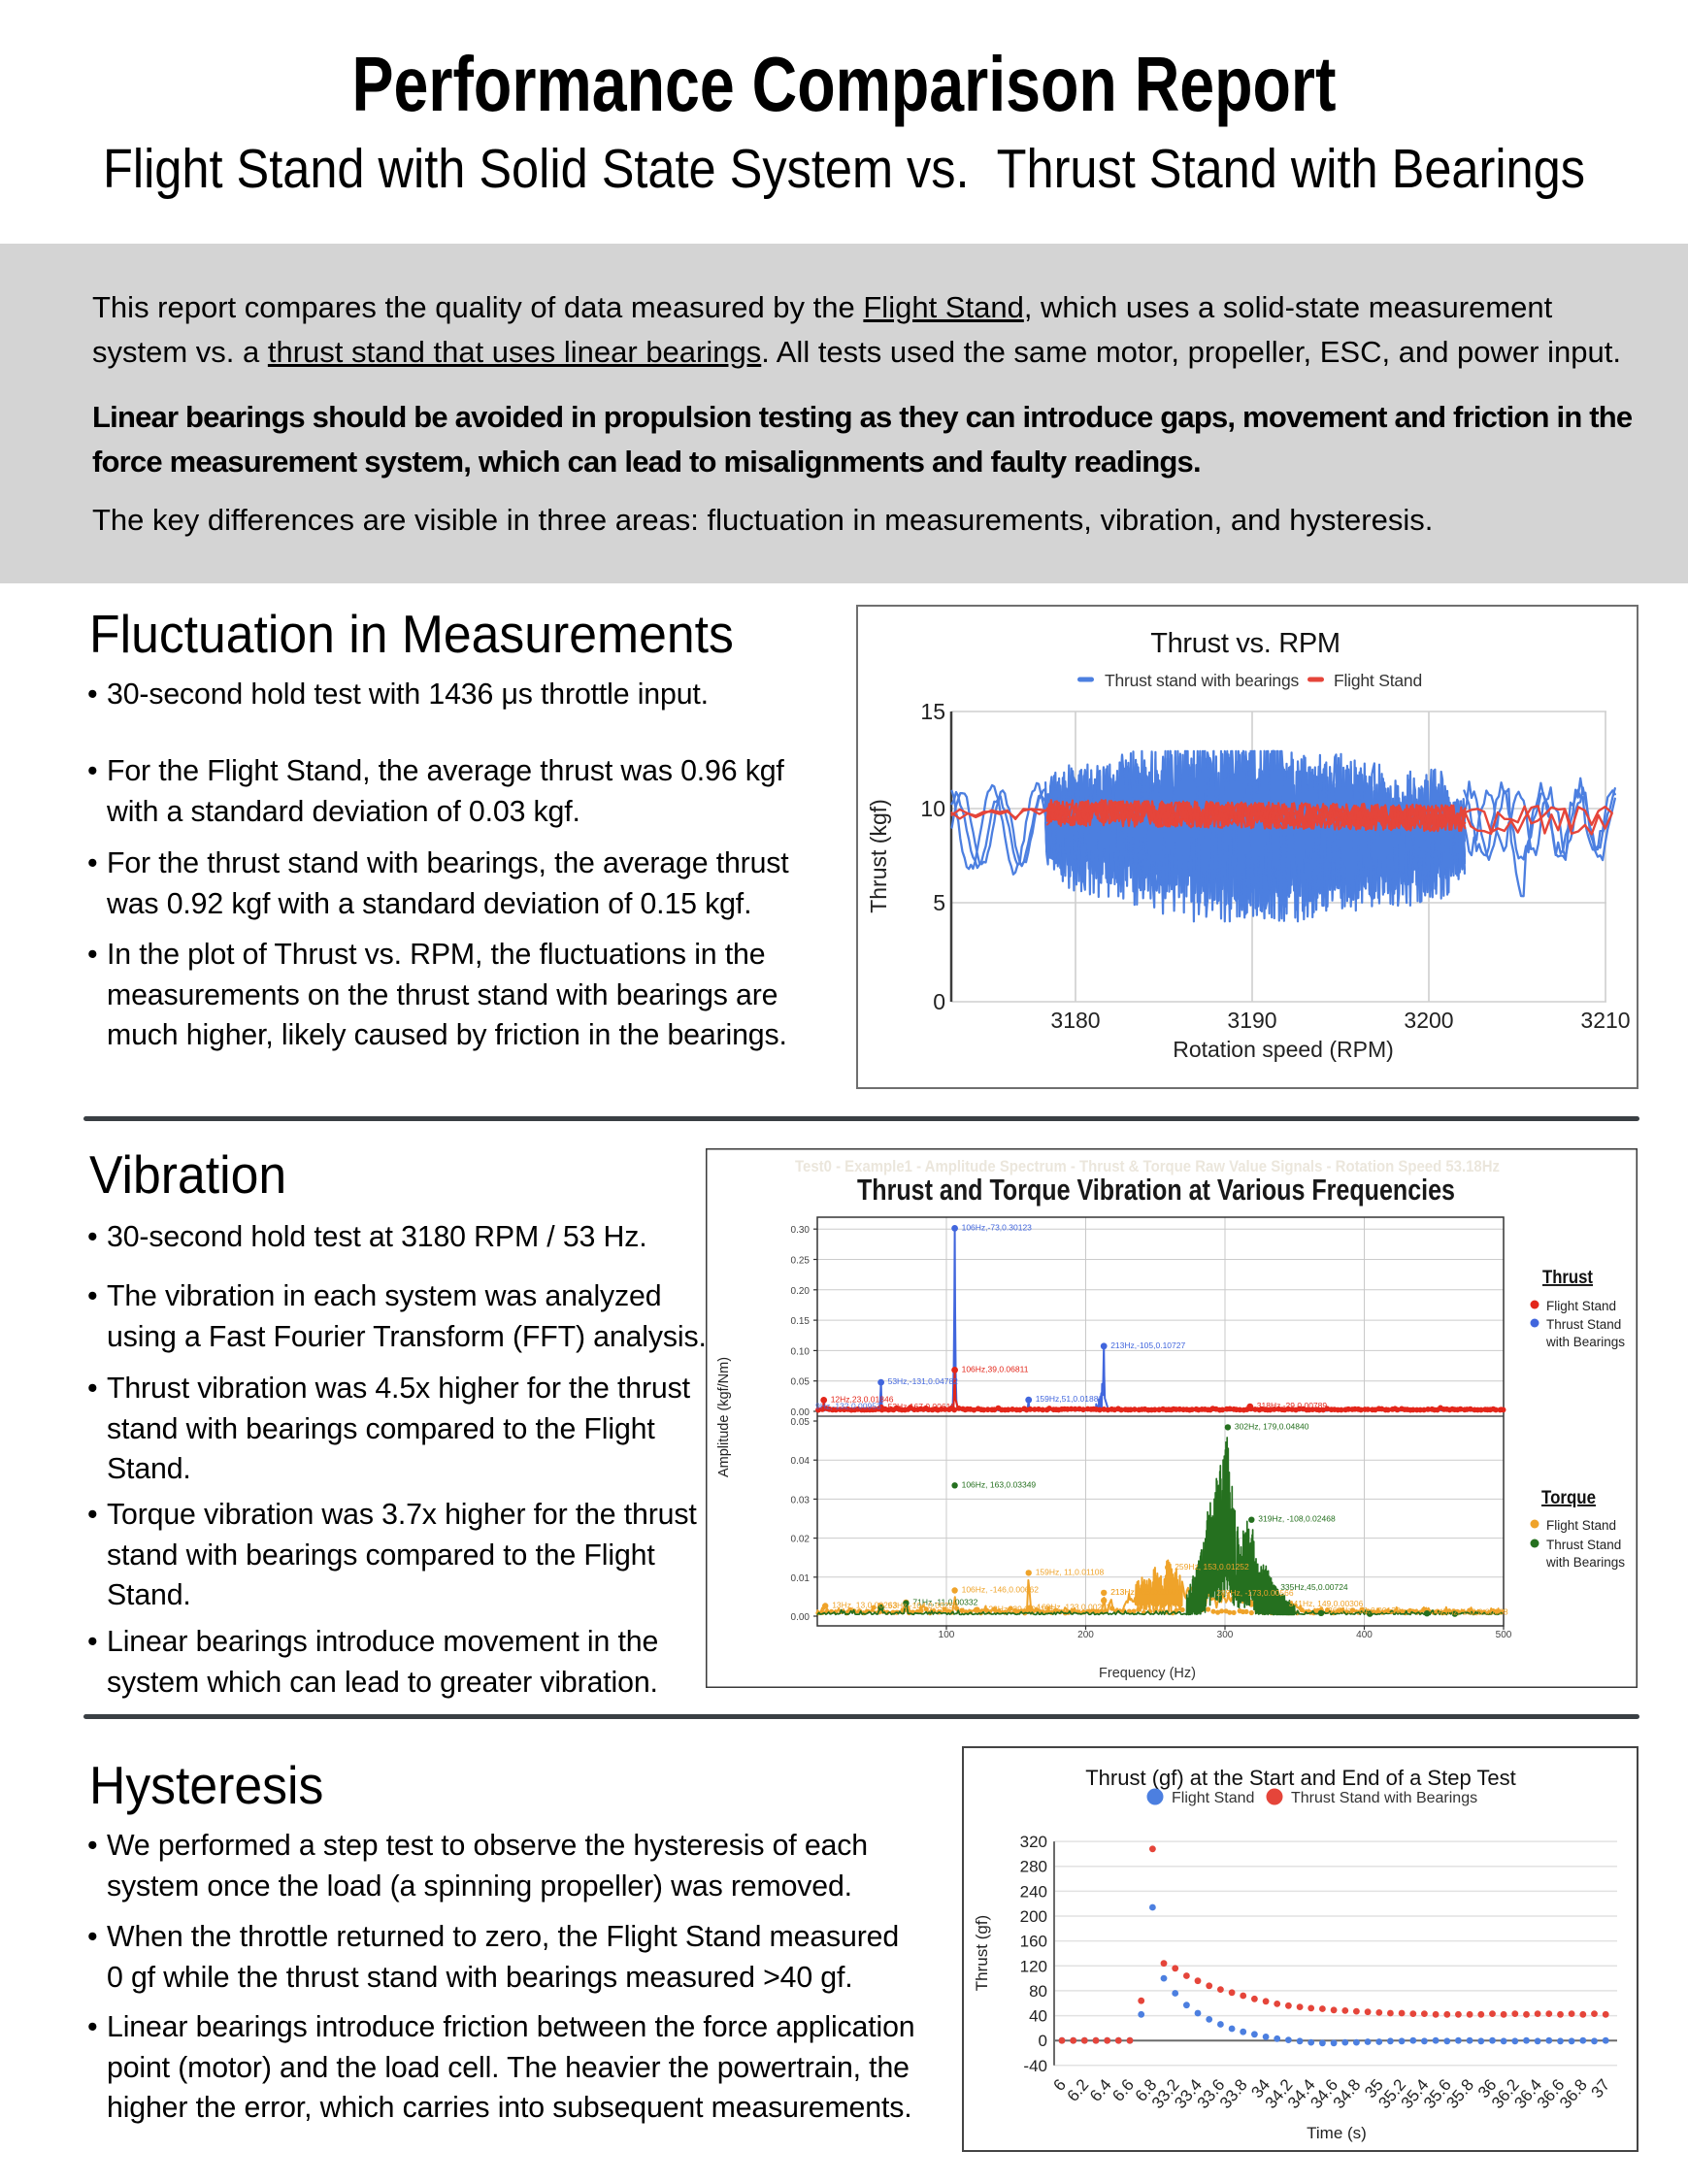  What do you see at coordinates (724, 1417) in the screenshot?
I see `svg-text: Amplitude (kgf/Nm)` at bounding box center [724, 1417].